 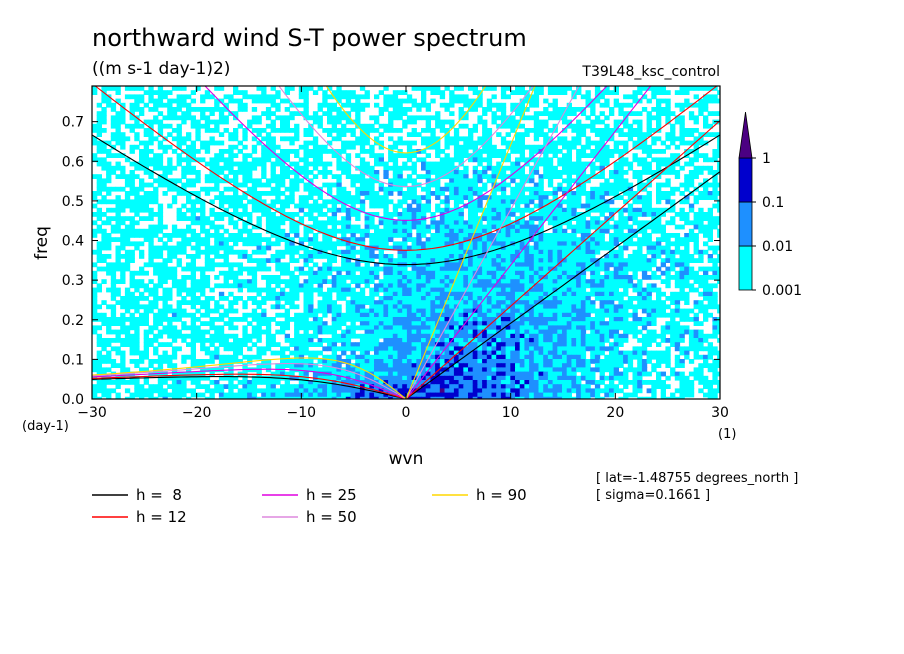 What do you see at coordinates (159, 495) in the screenshot?
I see `legend-label: h = 8` at bounding box center [159, 495].